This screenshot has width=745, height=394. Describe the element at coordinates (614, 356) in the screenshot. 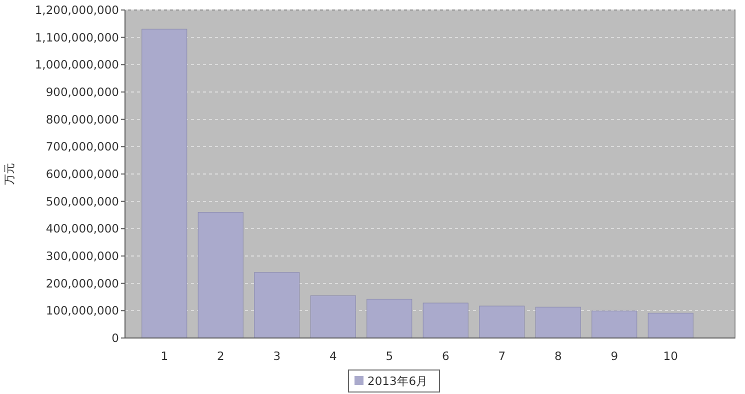

I see `x-tick-label: 9` at that location.